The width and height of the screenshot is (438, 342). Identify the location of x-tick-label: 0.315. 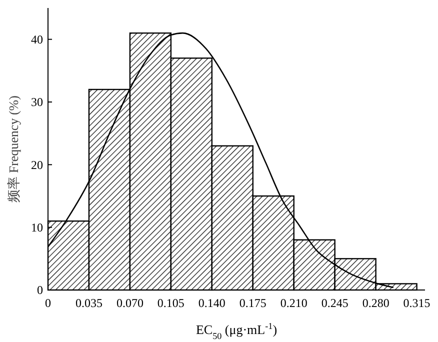
(416, 303).